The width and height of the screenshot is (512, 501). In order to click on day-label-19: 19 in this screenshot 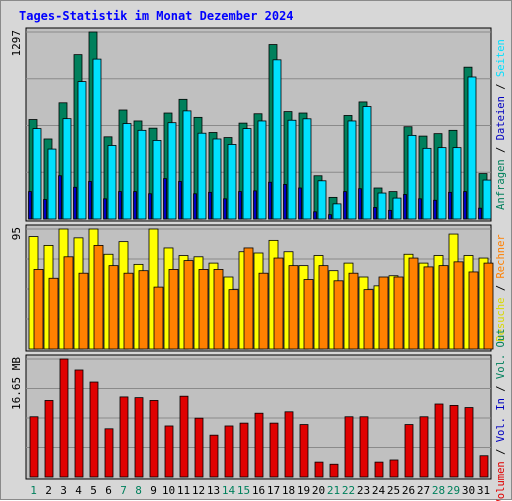, I will do `click(303, 490)`.